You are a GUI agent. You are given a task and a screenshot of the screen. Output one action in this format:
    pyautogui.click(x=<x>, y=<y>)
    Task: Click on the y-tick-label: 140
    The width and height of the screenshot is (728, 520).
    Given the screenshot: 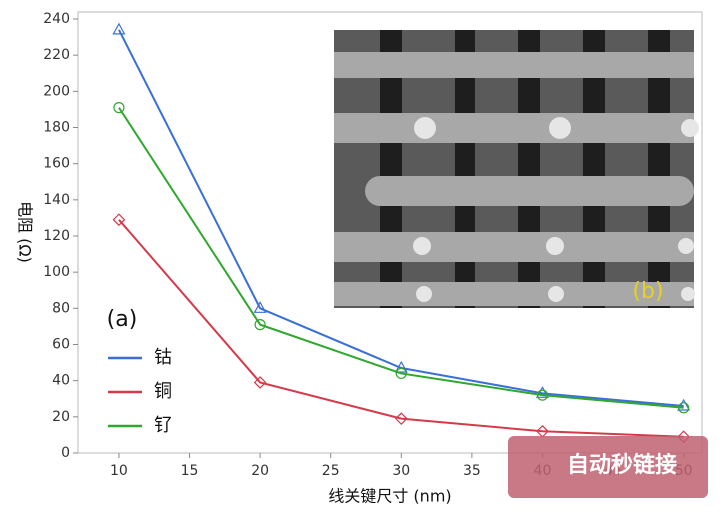 What is the action you would take?
    pyautogui.click(x=56, y=200)
    